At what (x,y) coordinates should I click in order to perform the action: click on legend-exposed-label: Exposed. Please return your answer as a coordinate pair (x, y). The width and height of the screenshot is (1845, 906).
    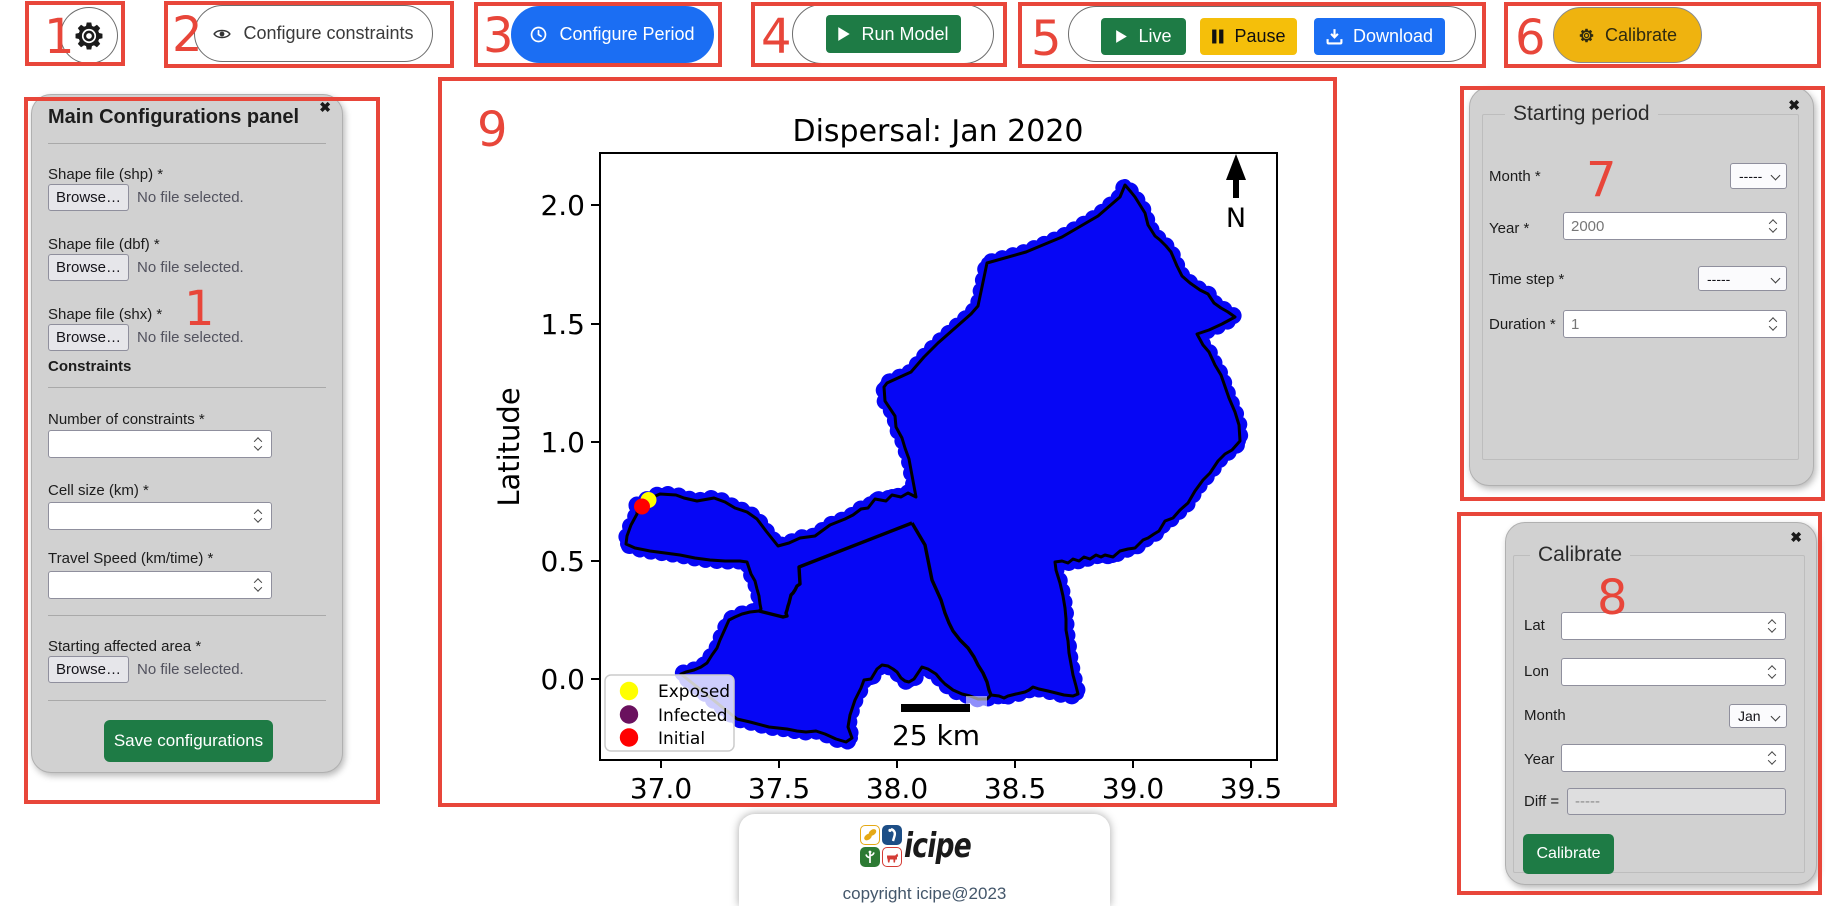
    Looking at the image, I should click on (694, 692).